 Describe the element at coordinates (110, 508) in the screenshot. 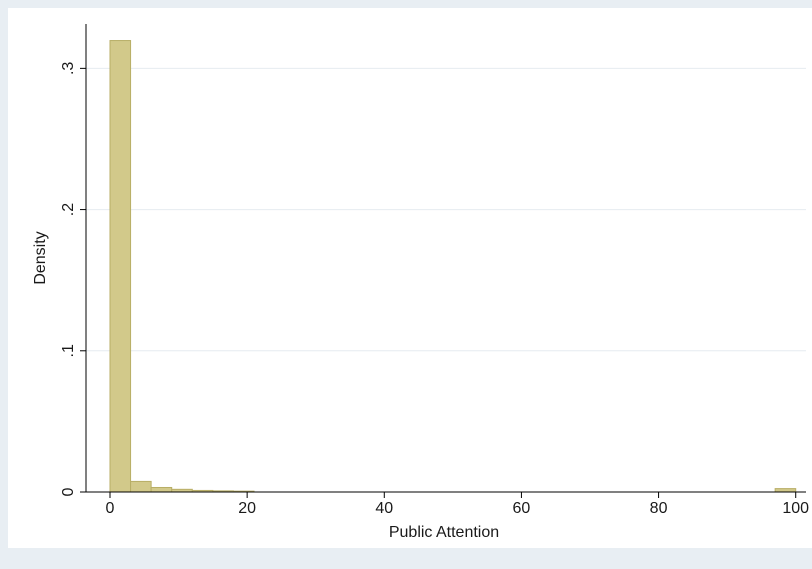

I see `x-tick-label-0: 0` at that location.